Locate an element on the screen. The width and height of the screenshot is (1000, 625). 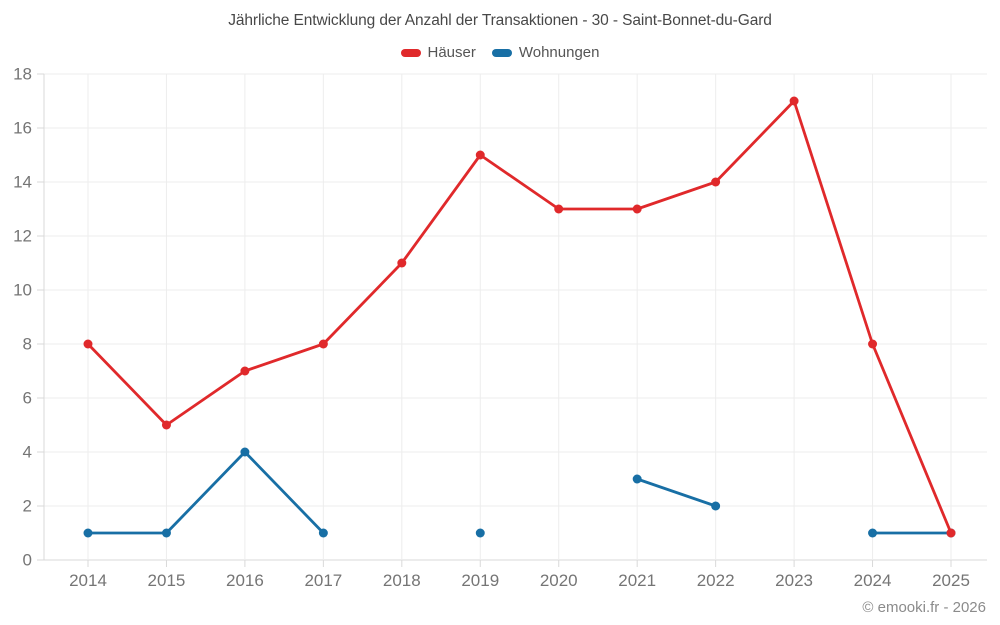
svg-text: 2022 is located at coordinates (716, 580).